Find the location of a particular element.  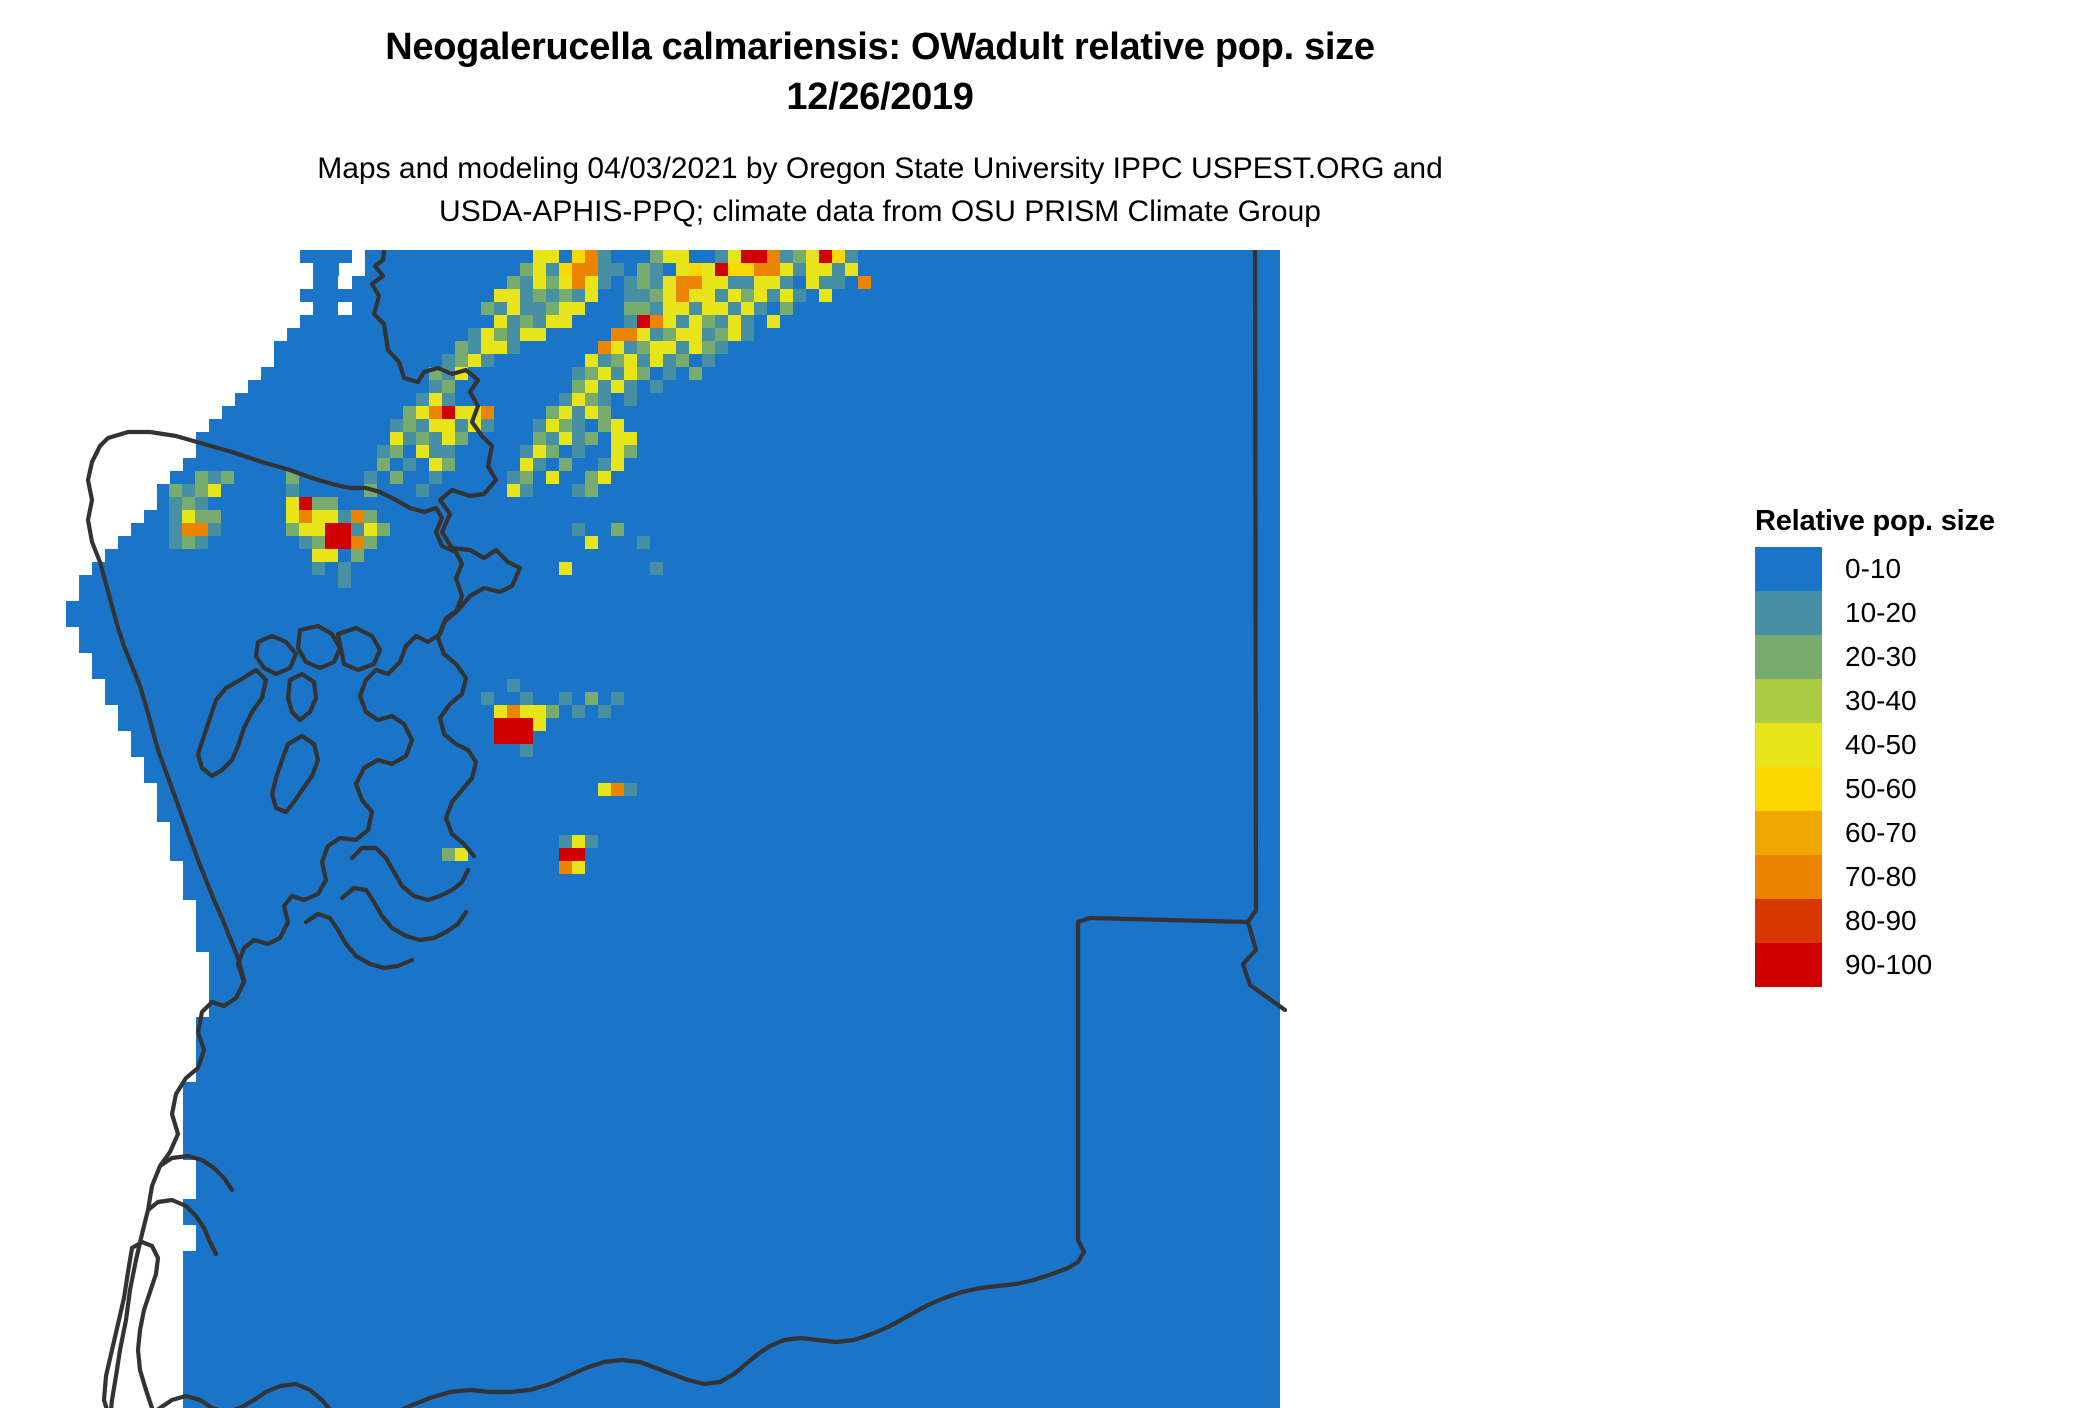

legend-title: Relative pop. size is located at coordinates (1875, 521).